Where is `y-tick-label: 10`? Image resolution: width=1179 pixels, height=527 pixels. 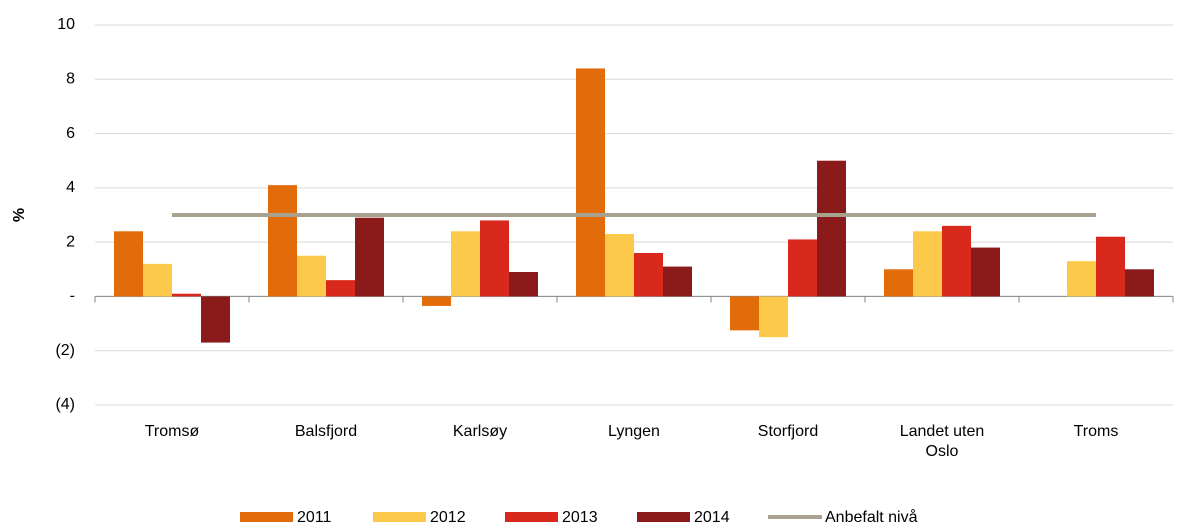 y-tick-label: 10 is located at coordinates (66, 24).